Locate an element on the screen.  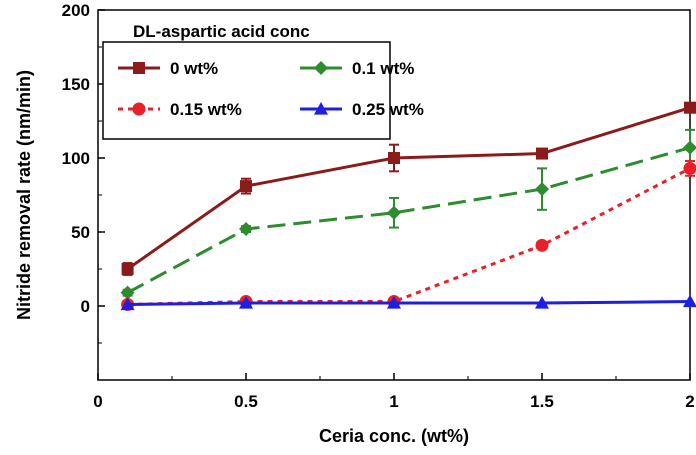
legend-box is located at coordinates (246, 90).